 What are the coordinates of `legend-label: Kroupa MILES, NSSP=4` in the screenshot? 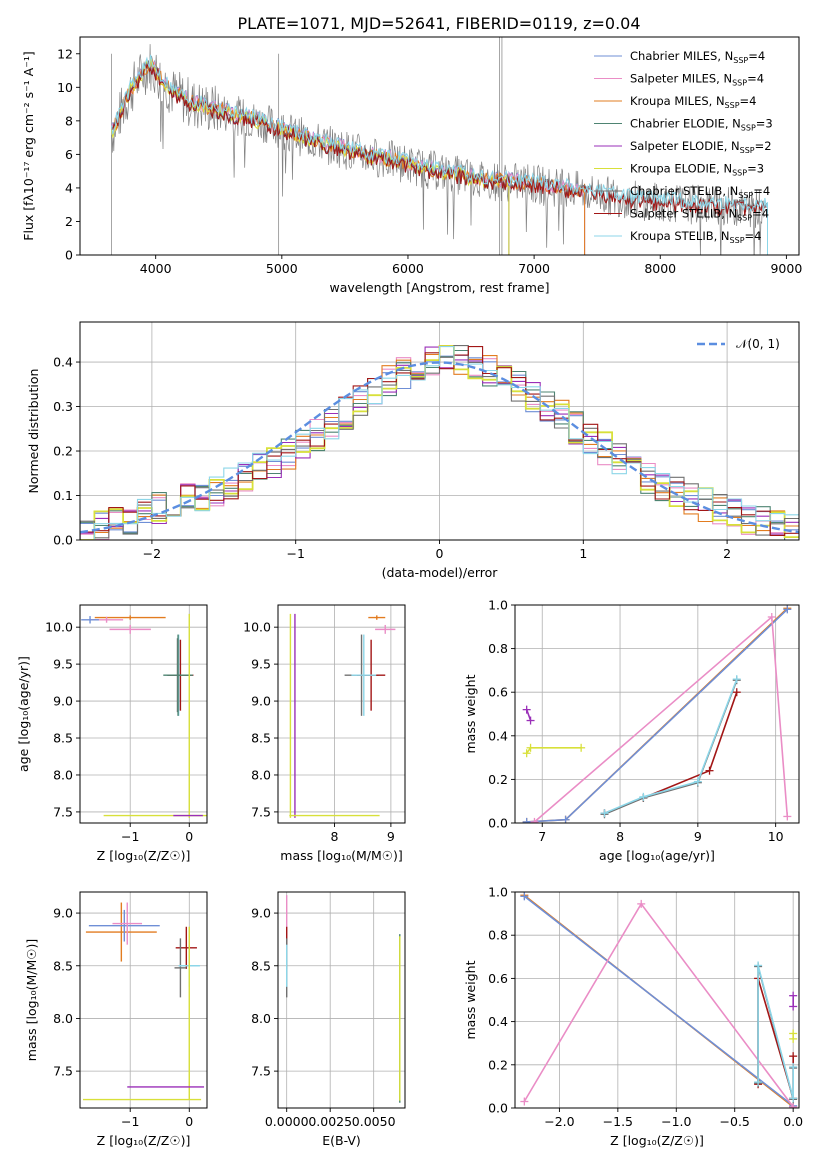 It's located at (693, 102).